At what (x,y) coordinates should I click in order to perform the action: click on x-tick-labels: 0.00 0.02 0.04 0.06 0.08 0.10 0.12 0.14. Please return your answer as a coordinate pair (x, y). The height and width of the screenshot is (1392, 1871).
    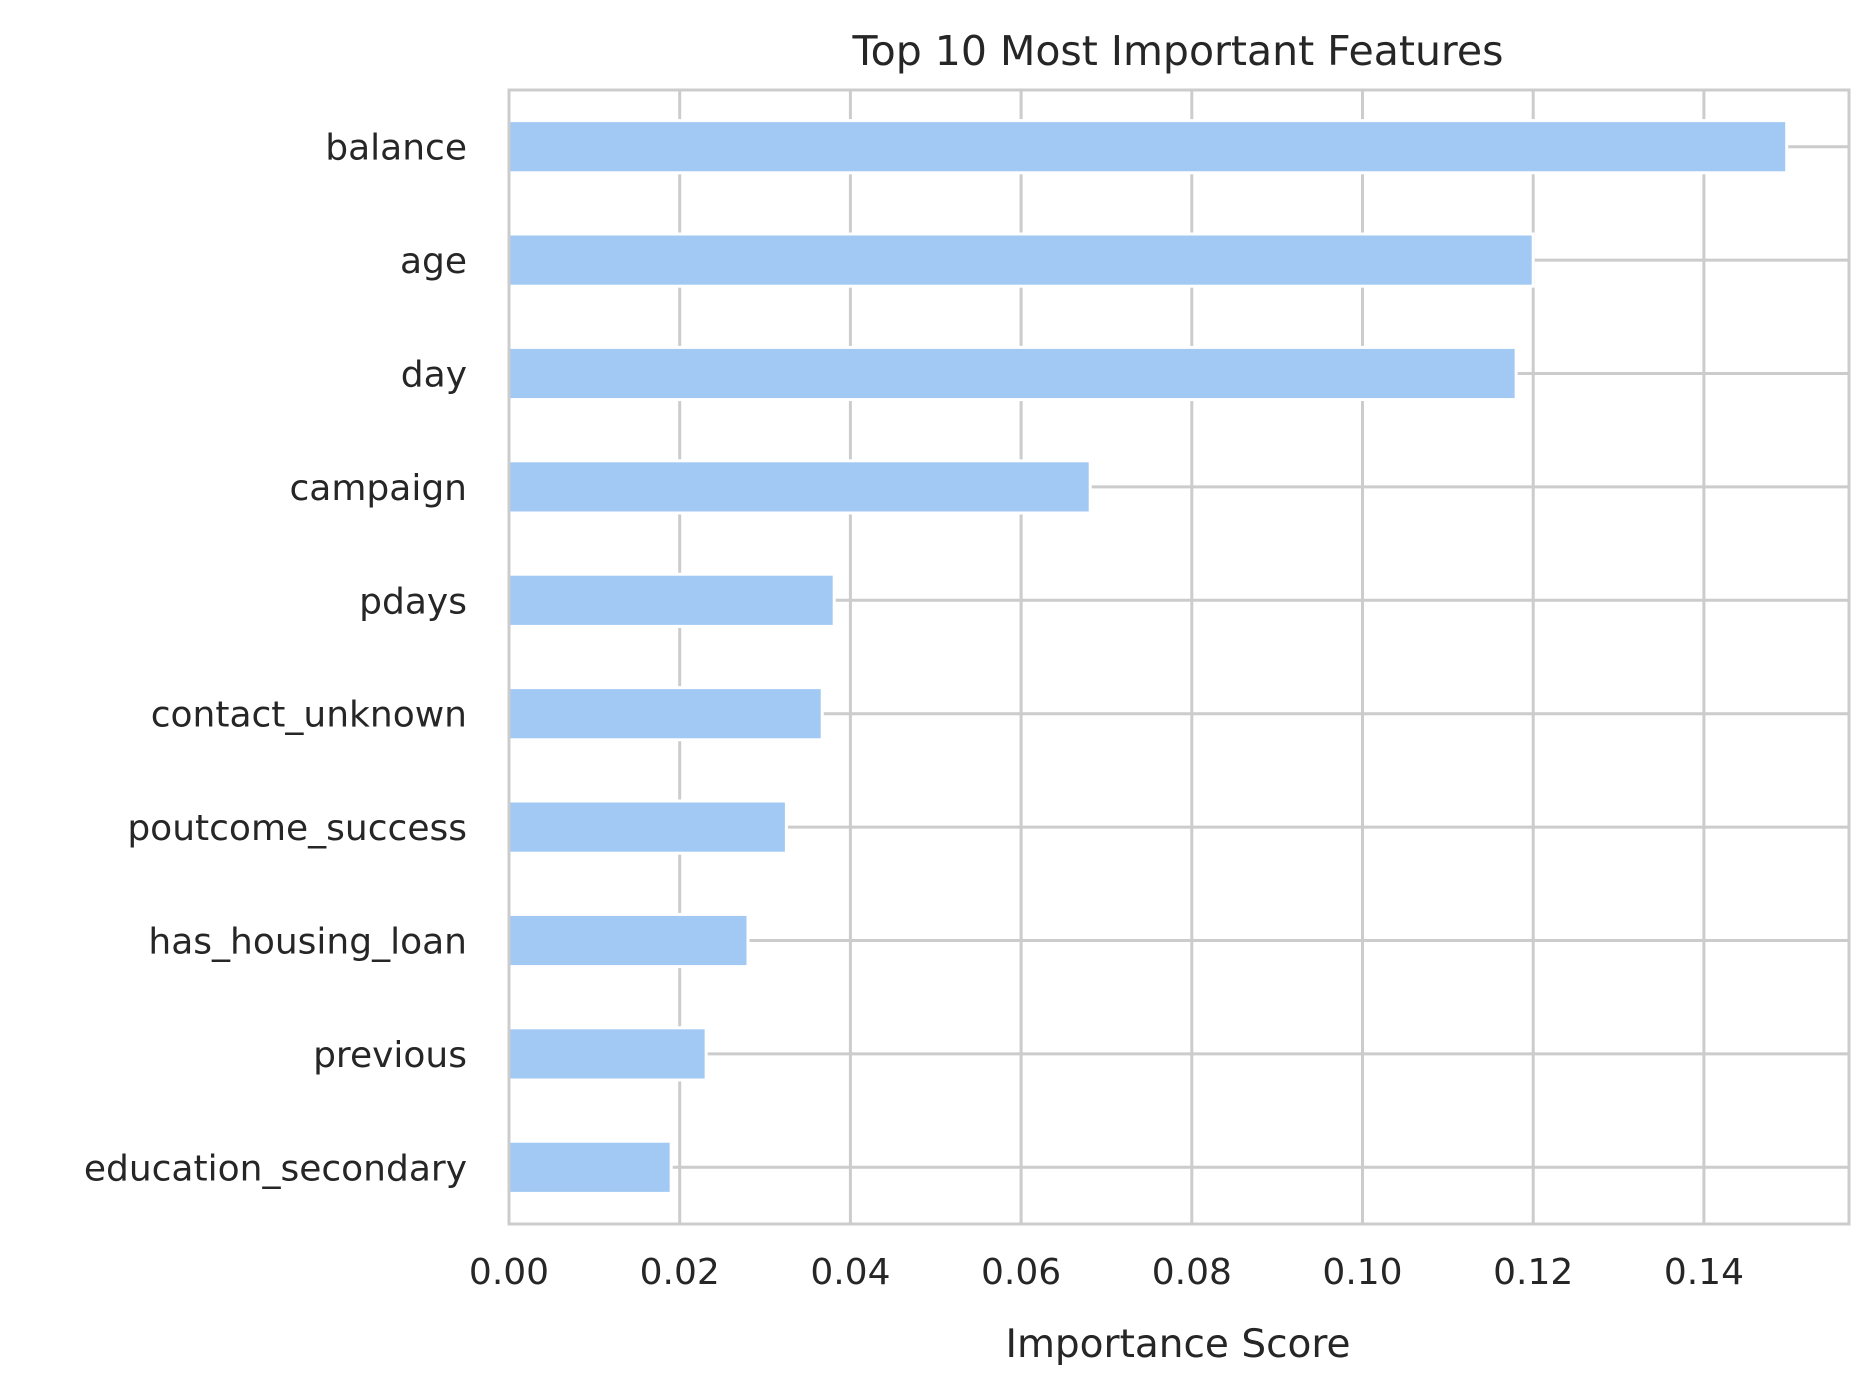
    Looking at the image, I should click on (1106, 1272).